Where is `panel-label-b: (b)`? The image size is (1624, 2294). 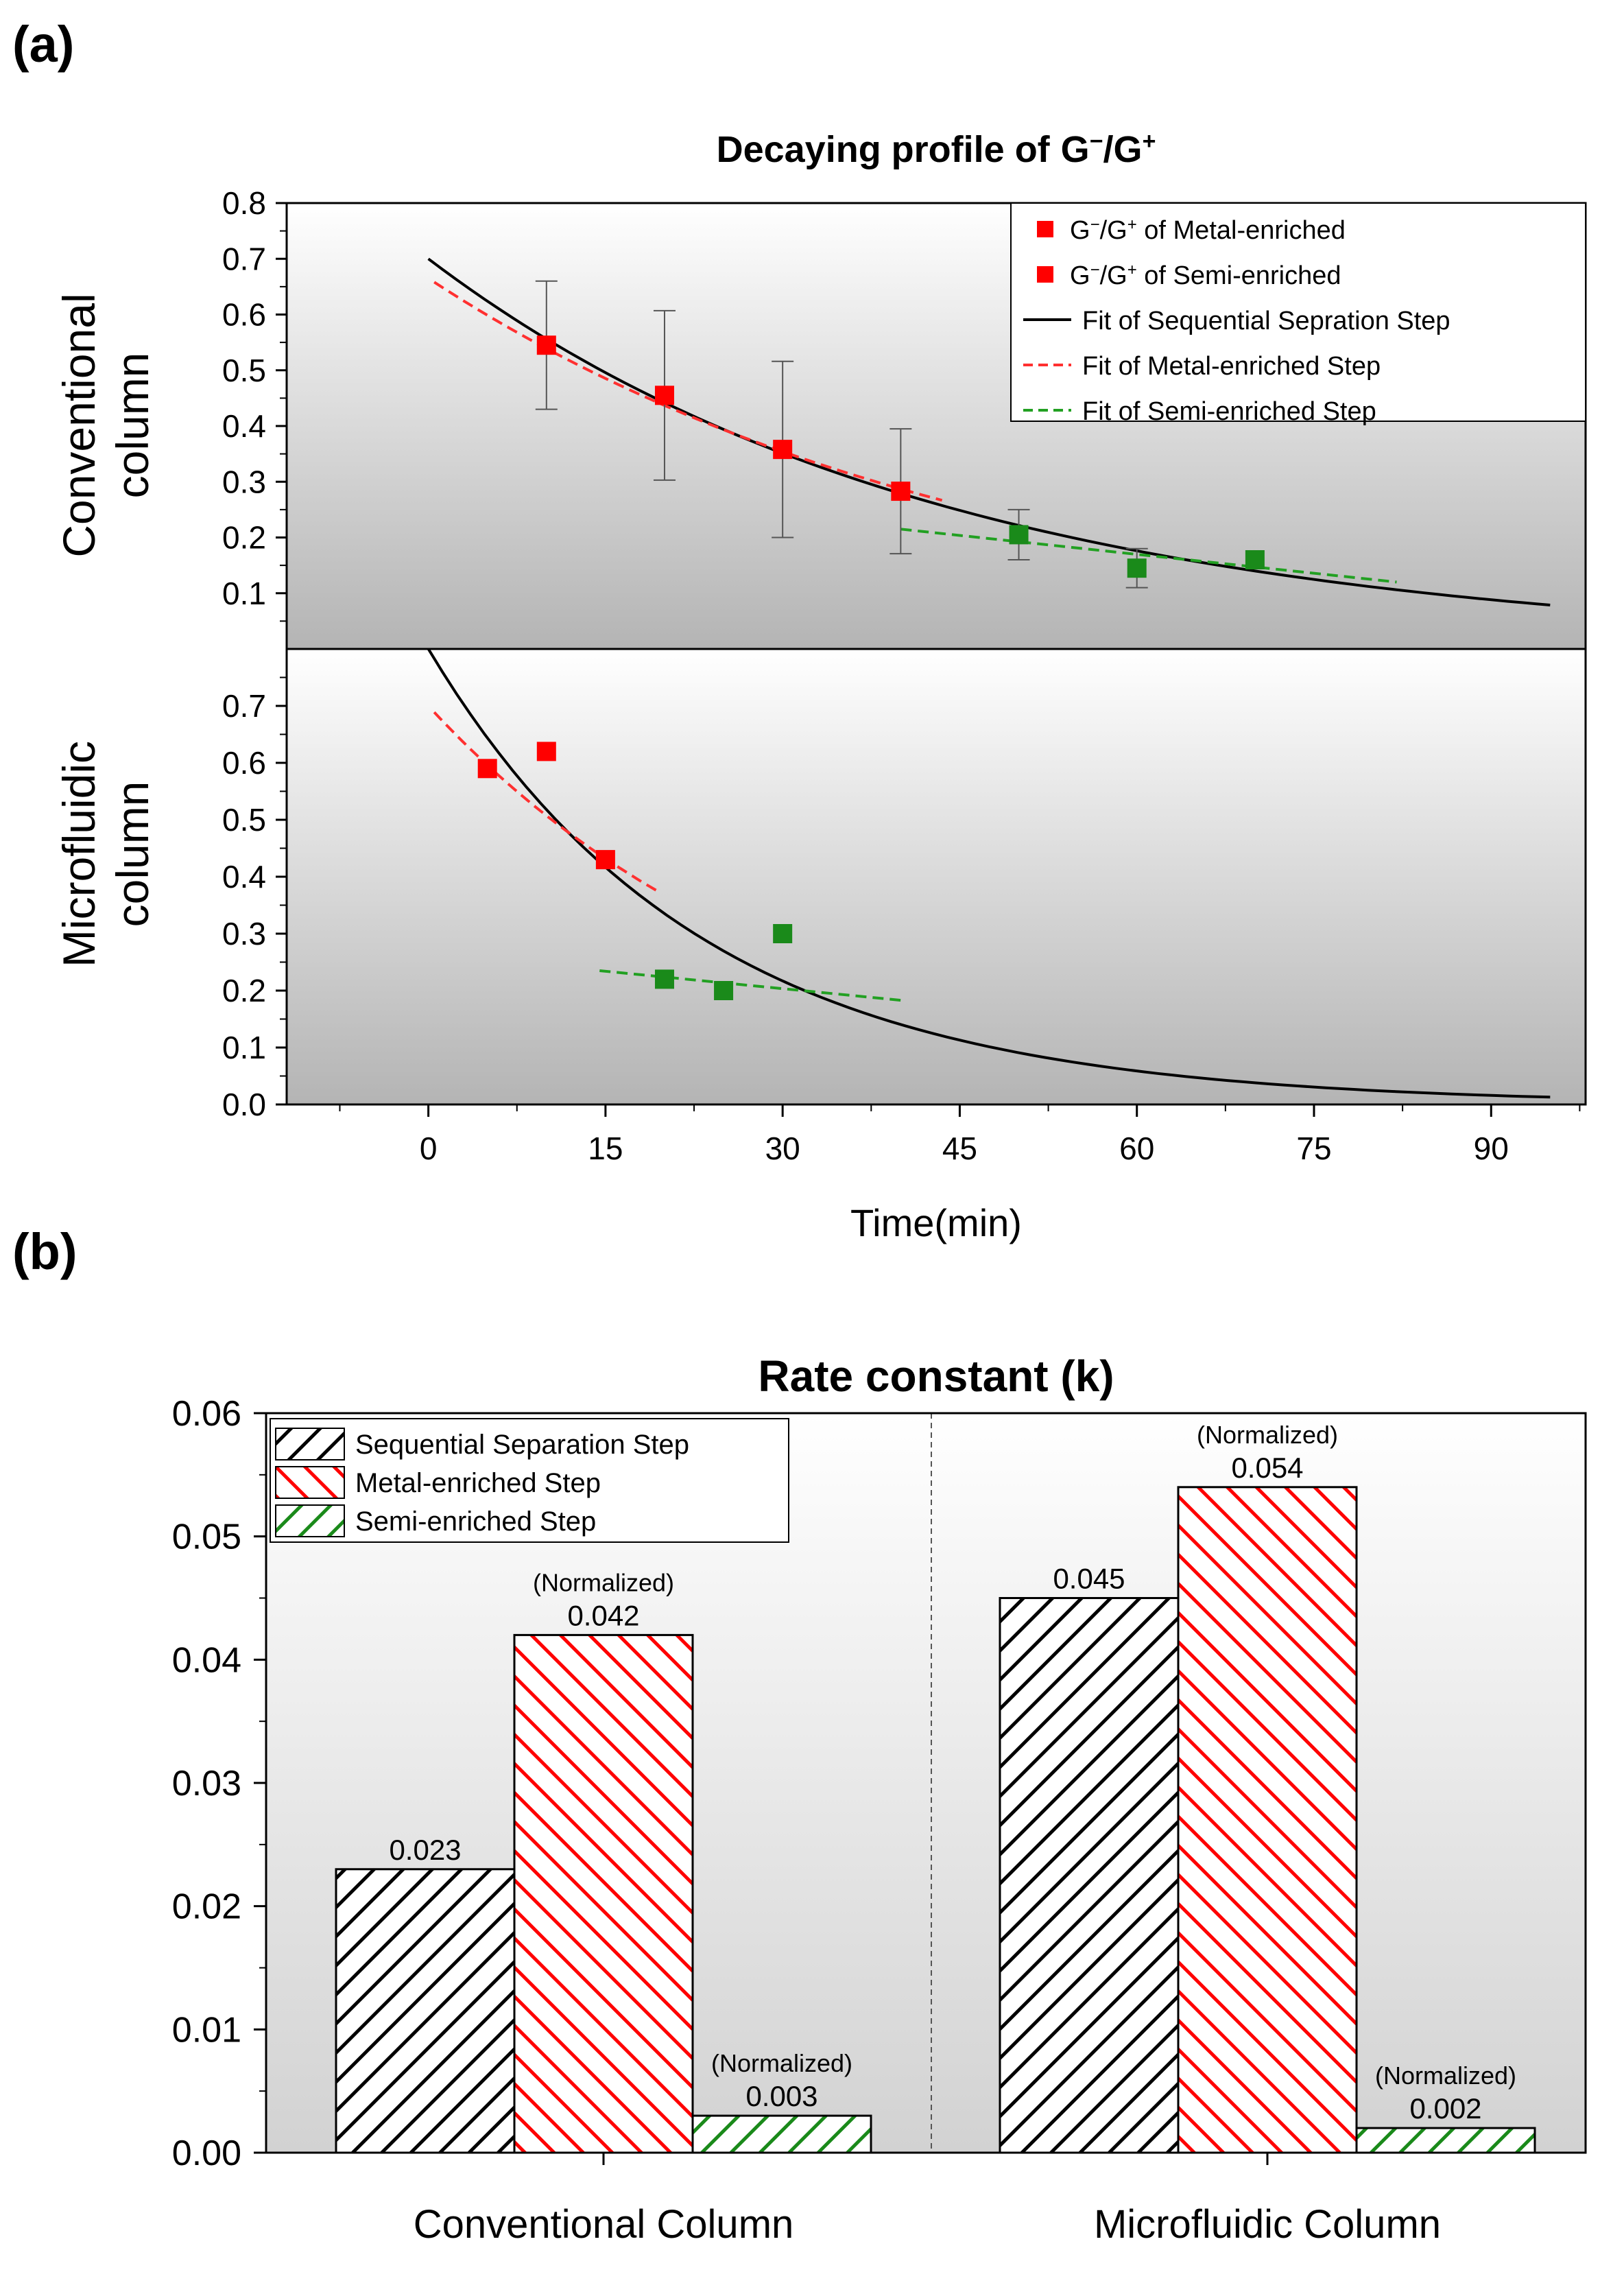 panel-label-b: (b) is located at coordinates (45, 1251).